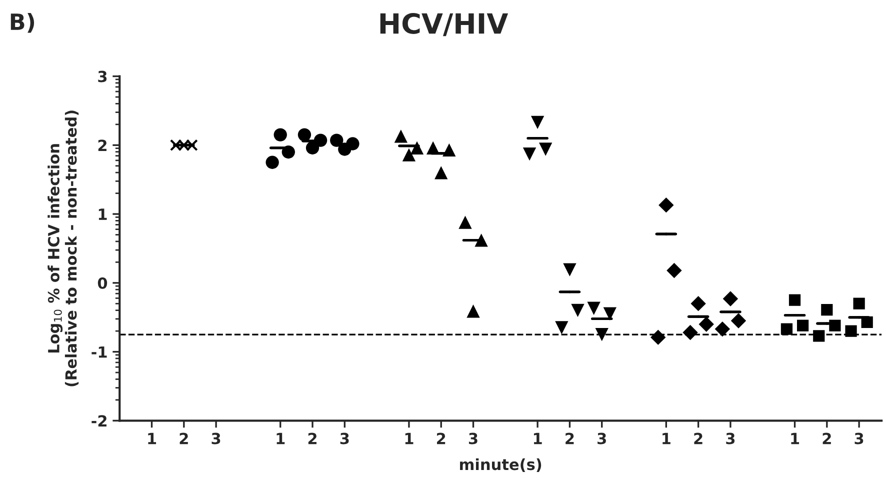 This screenshot has width=886, height=492. Describe the element at coordinates (444, 24) in the screenshot. I see `chart-title: HCV/HIV` at that location.